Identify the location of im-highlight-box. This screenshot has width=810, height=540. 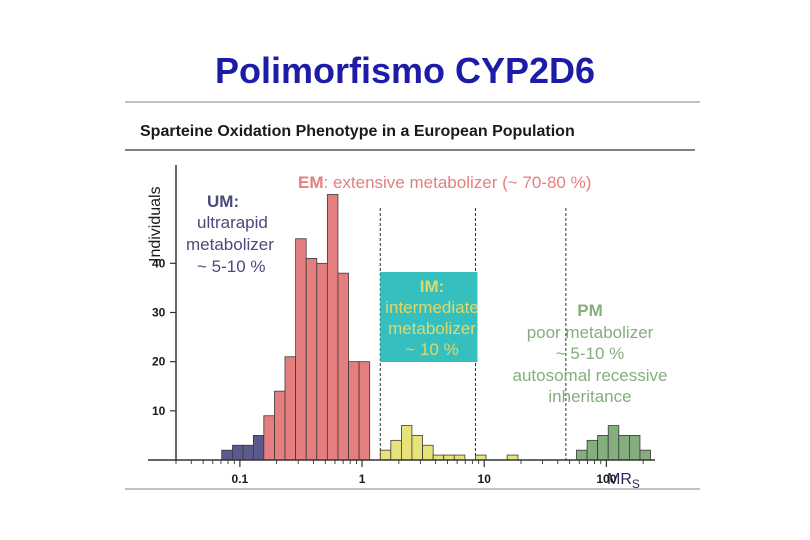
(429, 317).